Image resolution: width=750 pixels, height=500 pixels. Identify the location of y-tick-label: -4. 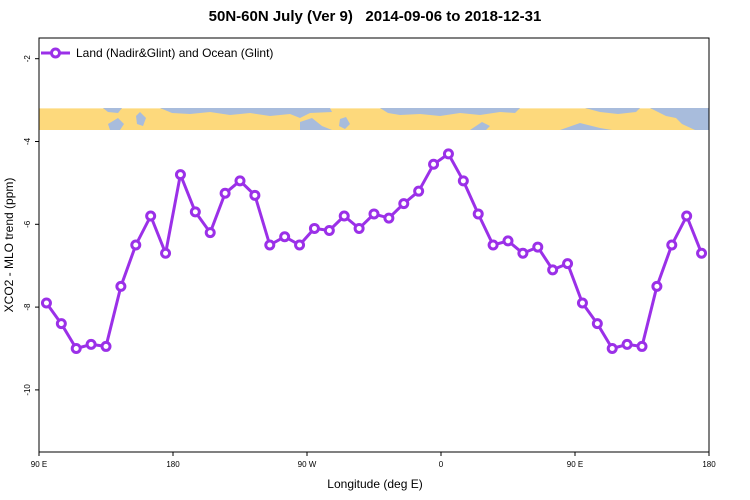
(27, 141).